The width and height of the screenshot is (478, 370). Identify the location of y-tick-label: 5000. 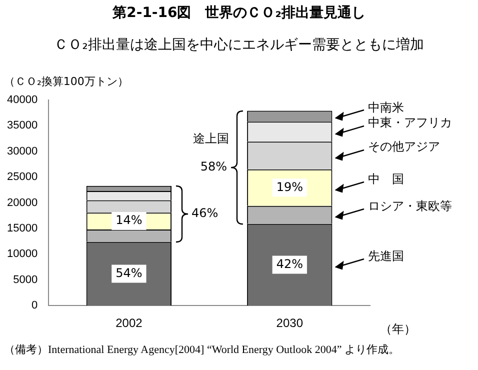
(25, 280).